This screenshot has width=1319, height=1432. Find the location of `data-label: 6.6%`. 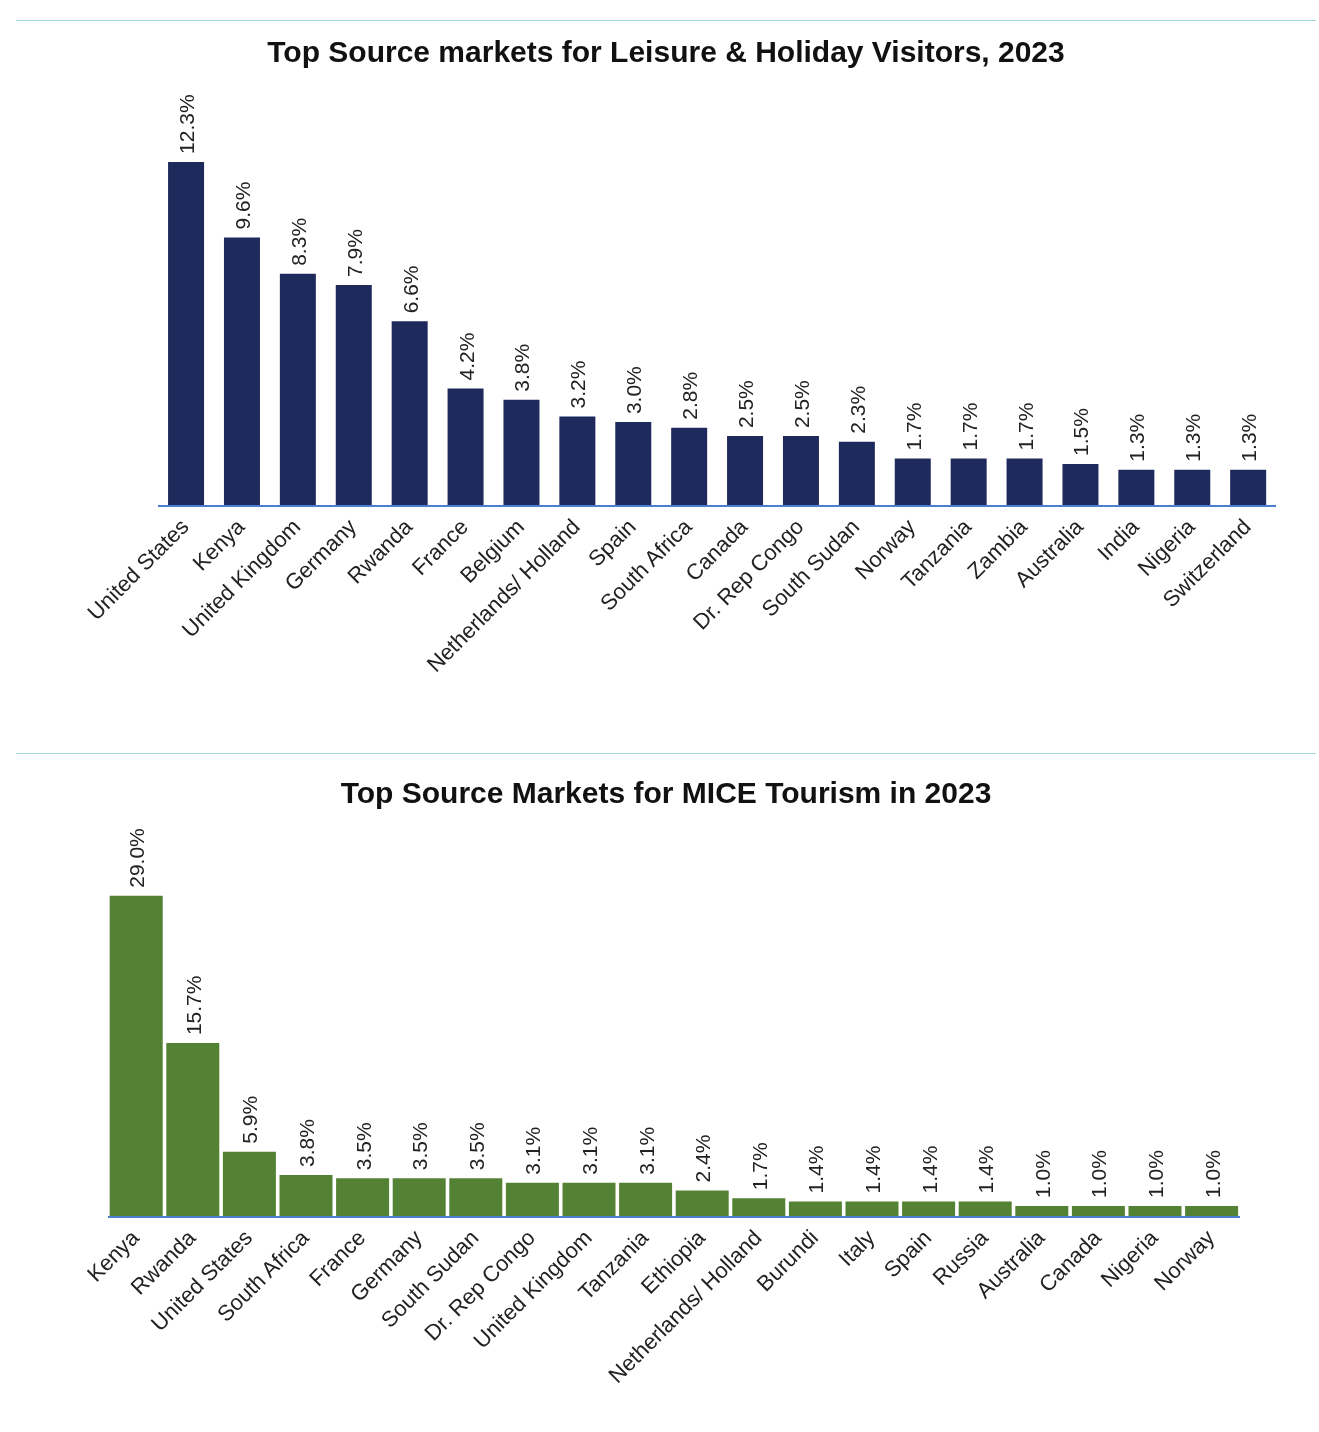

data-label: 6.6% is located at coordinates (410, 289).